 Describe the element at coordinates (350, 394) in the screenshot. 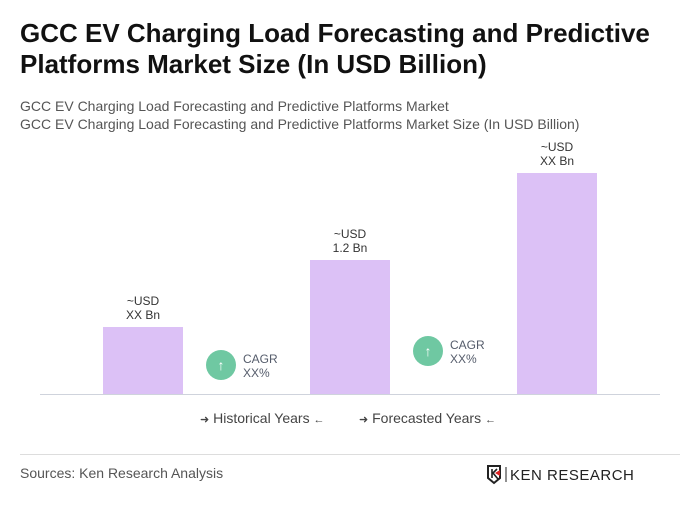

I see `x-axis` at that location.